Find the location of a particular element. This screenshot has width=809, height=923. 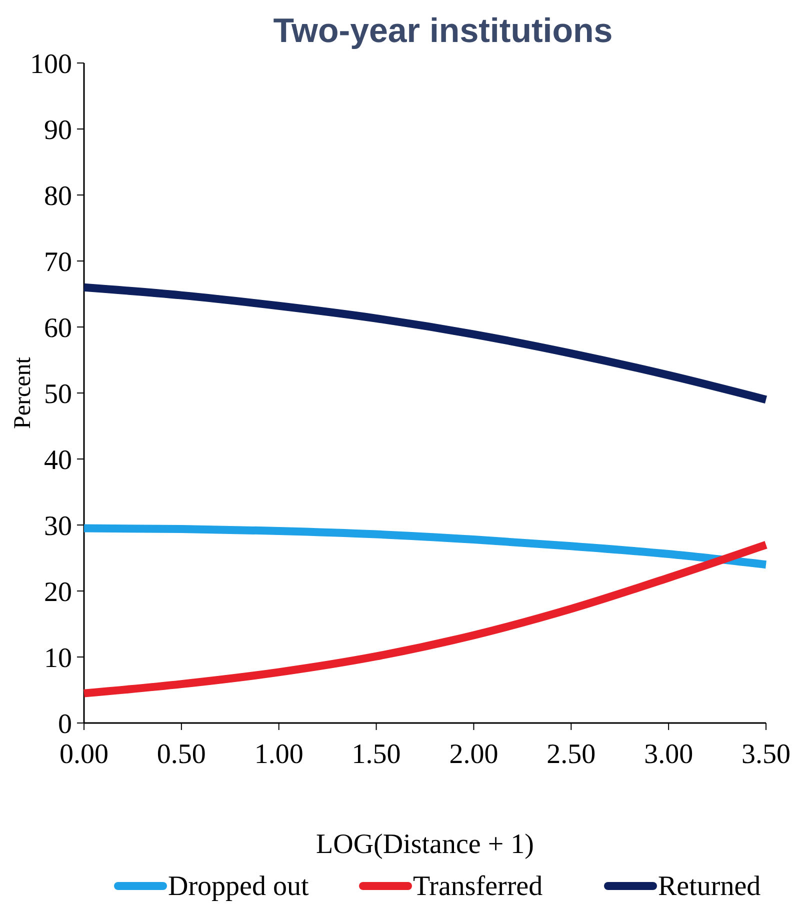

y-tick-label: 100 is located at coordinates (51, 64).